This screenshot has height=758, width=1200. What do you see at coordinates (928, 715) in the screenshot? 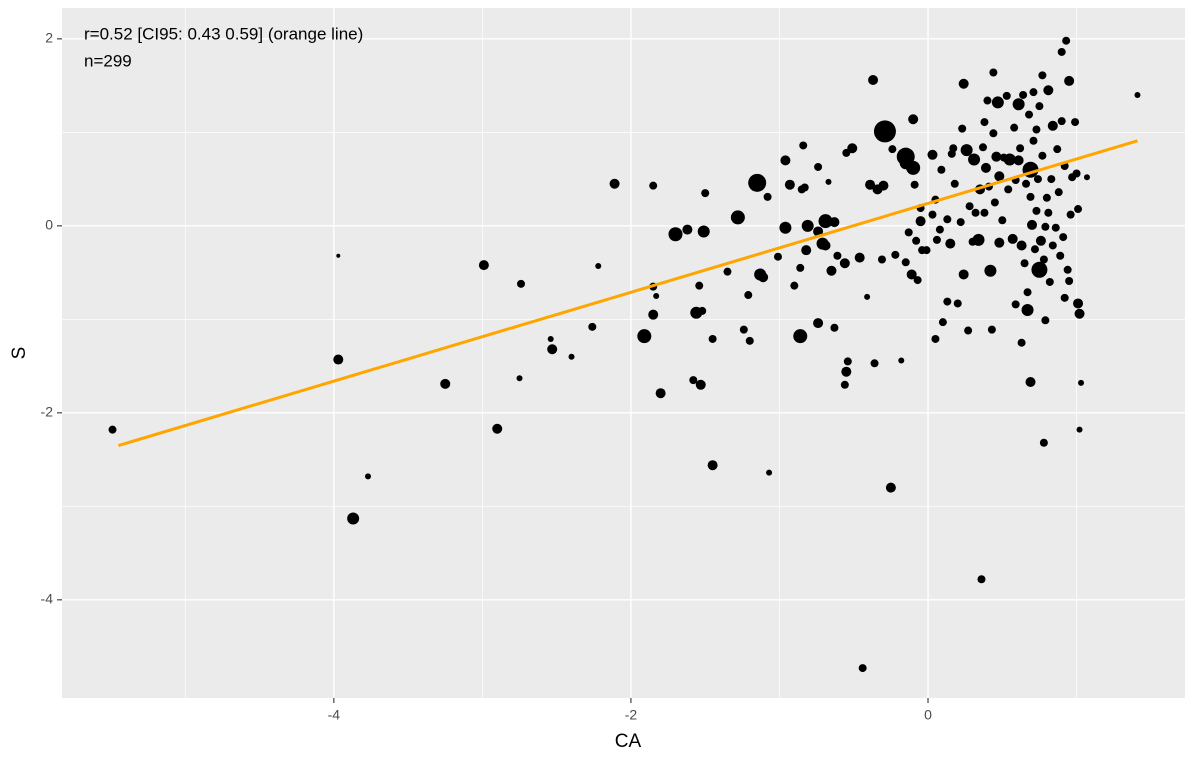
I see `x-tick-label: 0` at bounding box center [928, 715].